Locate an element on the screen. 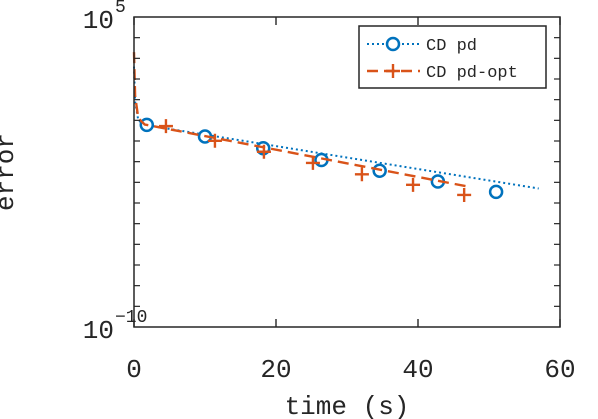 The image size is (598, 419). y-tick-exponent-1: −10 is located at coordinates (131, 318).